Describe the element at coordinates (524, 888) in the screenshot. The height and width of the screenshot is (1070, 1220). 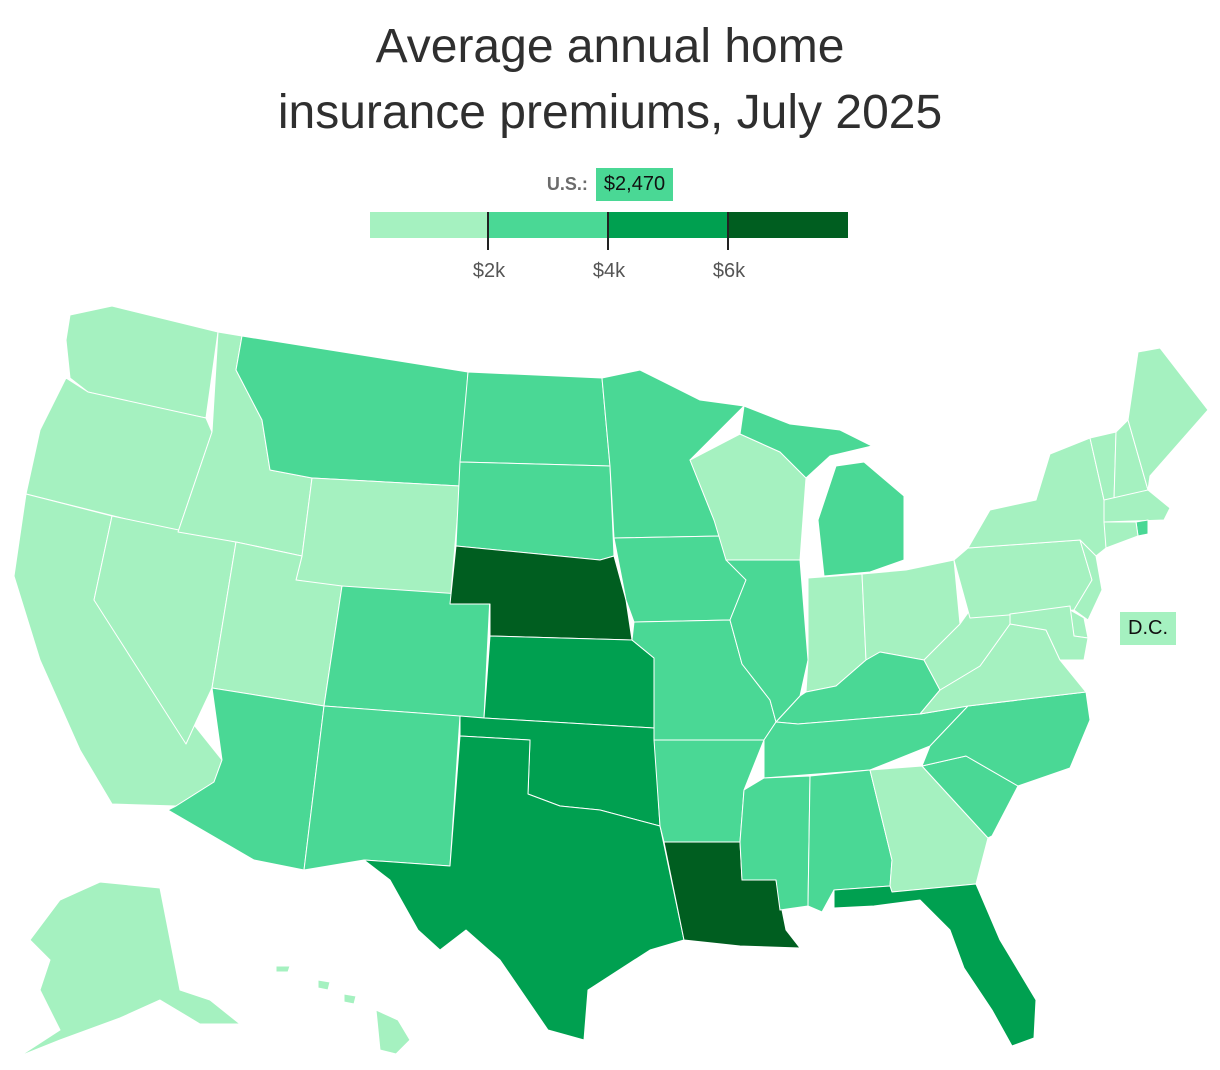
I see `state-tx` at that location.